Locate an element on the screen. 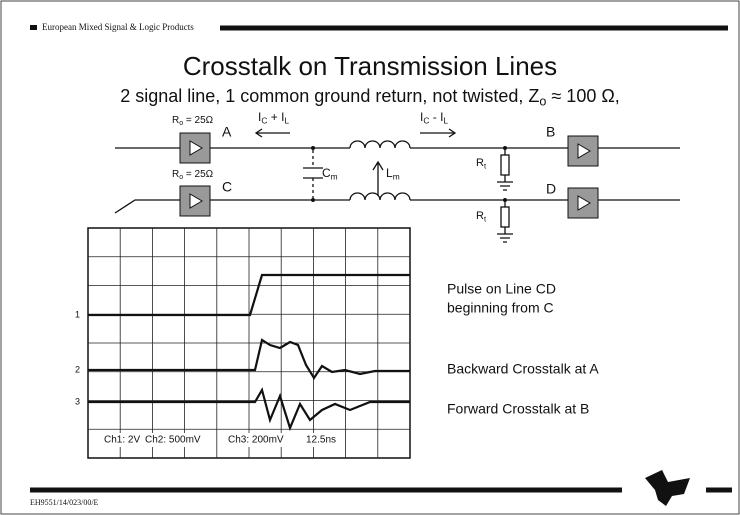  buffer-c-icon is located at coordinates (196, 201).